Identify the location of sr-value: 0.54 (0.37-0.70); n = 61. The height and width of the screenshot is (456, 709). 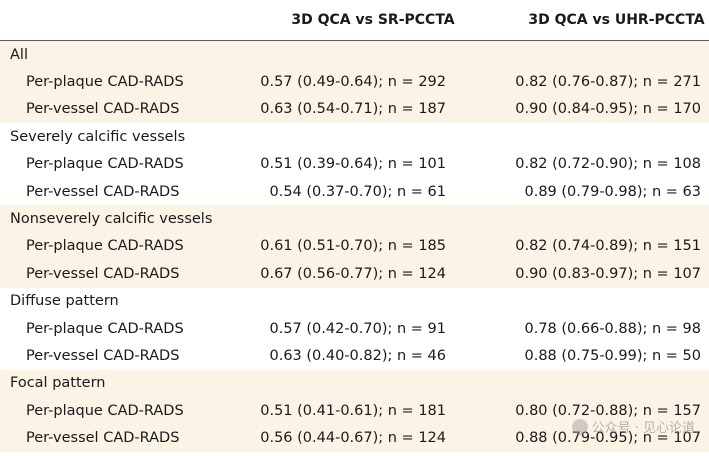
(357, 191).